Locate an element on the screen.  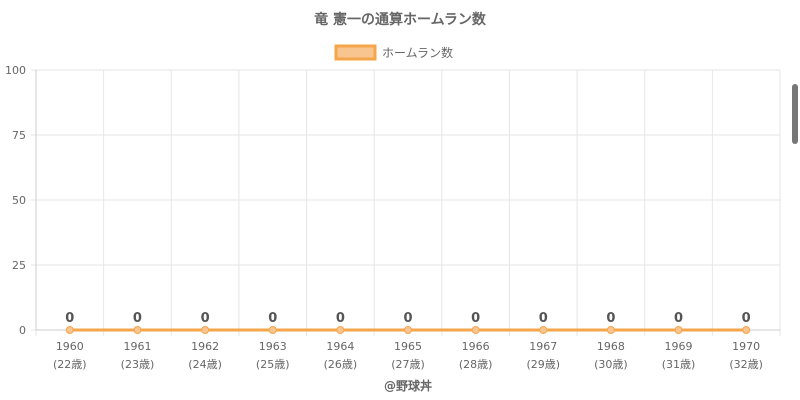
x-tick-label: 1968 is located at coordinates (611, 346).